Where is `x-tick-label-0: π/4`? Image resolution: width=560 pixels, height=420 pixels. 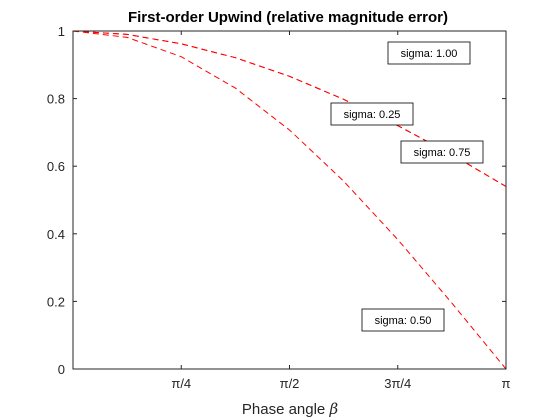 x-tick-label-0: π/4 is located at coordinates (181, 383).